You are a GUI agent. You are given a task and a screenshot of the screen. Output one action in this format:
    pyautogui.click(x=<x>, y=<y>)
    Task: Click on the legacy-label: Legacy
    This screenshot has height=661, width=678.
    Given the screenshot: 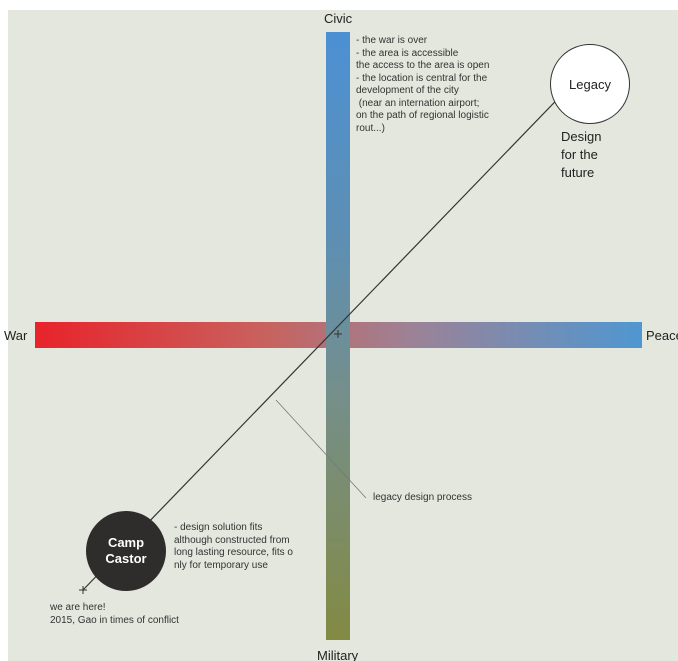 What is the action you would take?
    pyautogui.click(x=590, y=84)
    